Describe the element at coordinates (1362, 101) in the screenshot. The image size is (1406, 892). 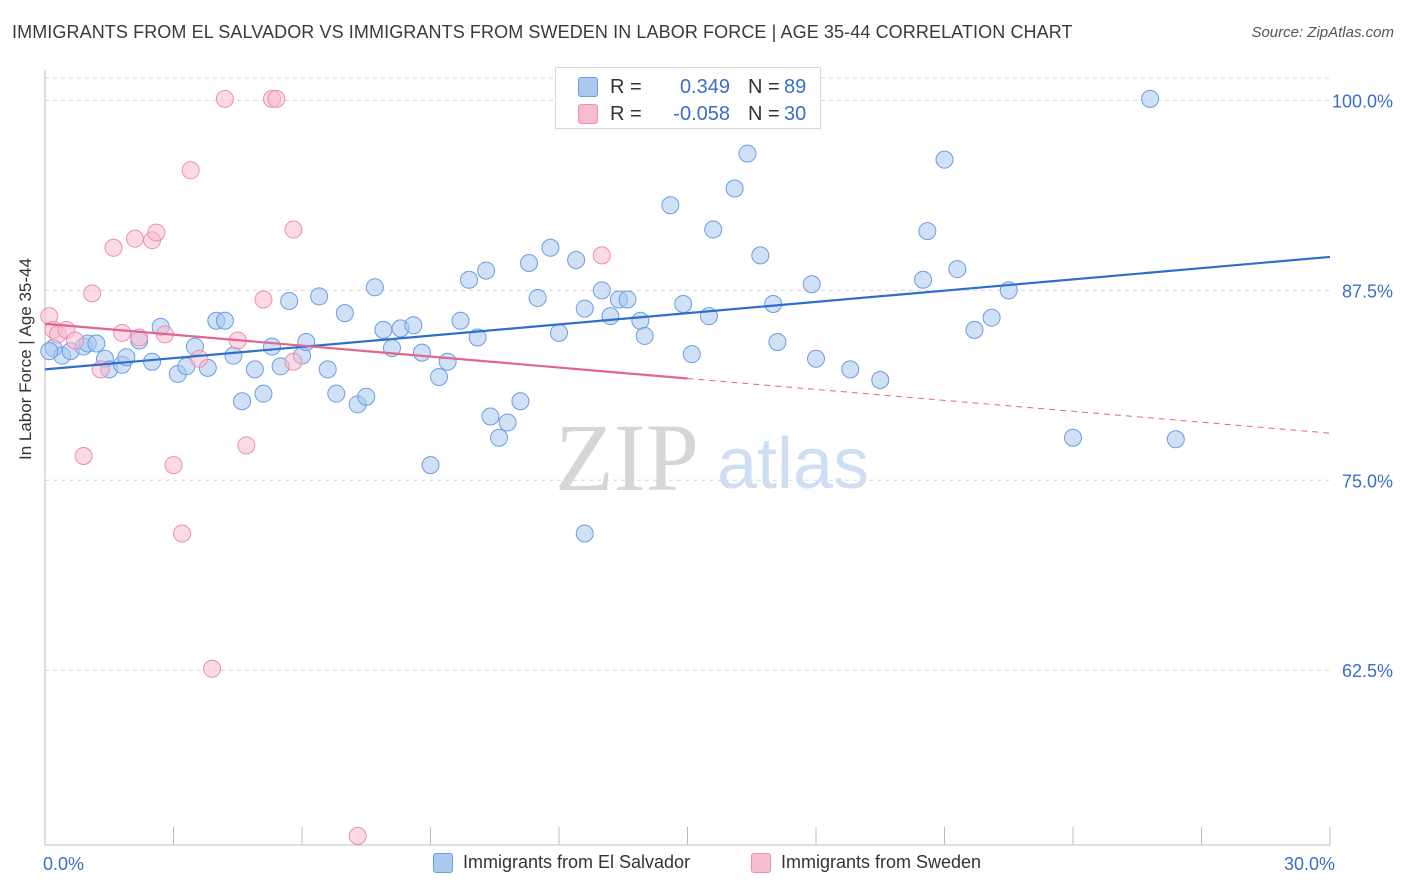
I see `y-tick-label: 100.0%` at that location.